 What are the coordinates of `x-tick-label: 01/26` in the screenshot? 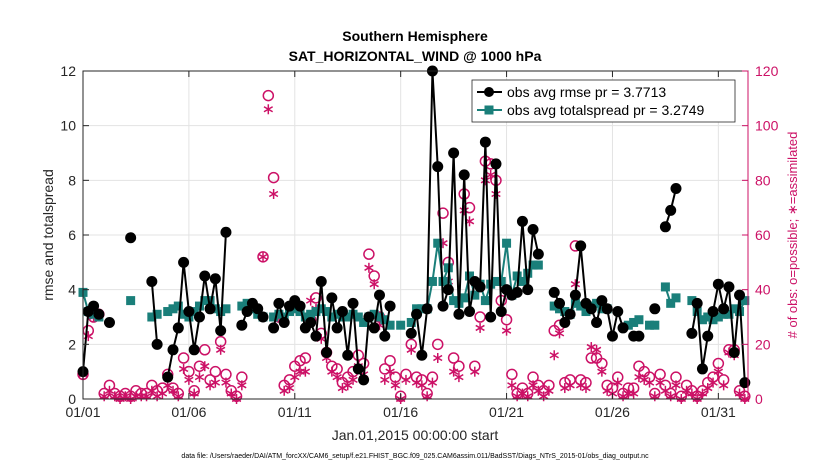 It's located at (612, 412).